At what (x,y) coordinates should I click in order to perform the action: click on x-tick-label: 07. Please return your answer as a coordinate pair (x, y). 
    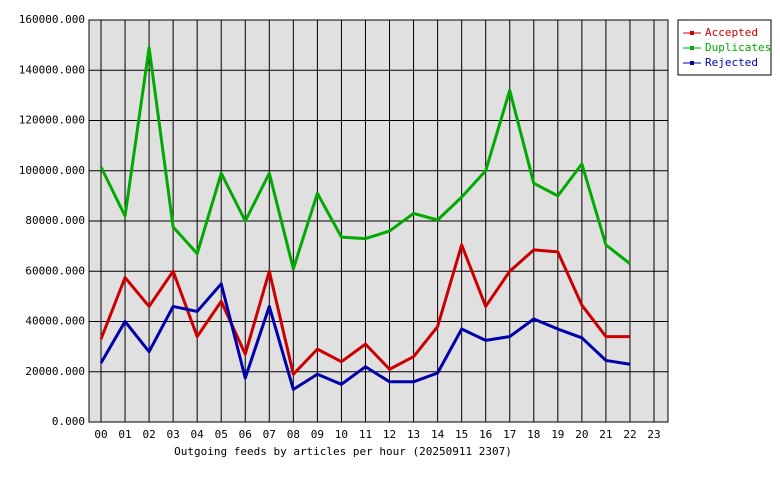
    Looking at the image, I should click on (269, 434).